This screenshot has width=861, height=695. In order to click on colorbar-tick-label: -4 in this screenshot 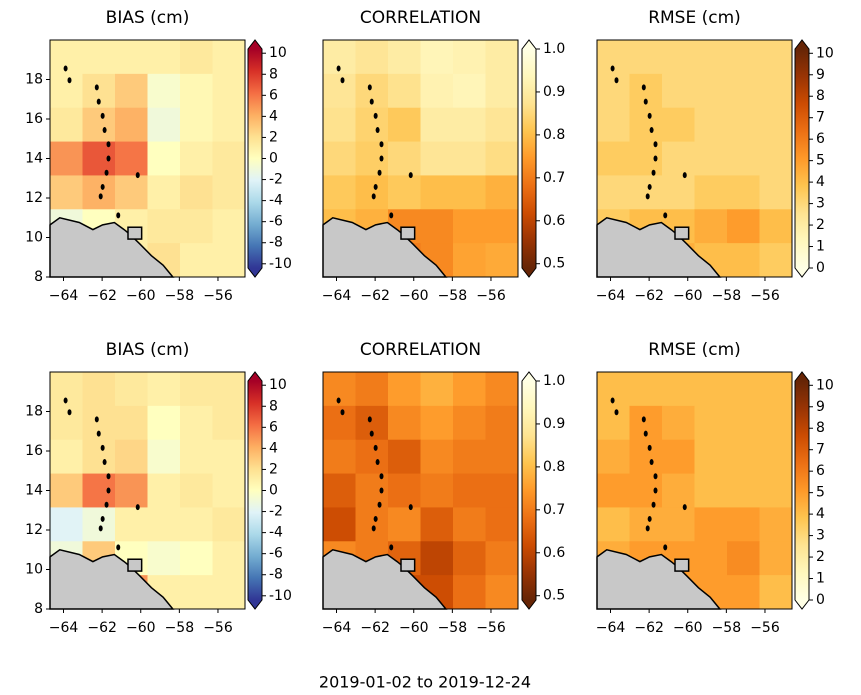, I will do `click(276, 201)`.